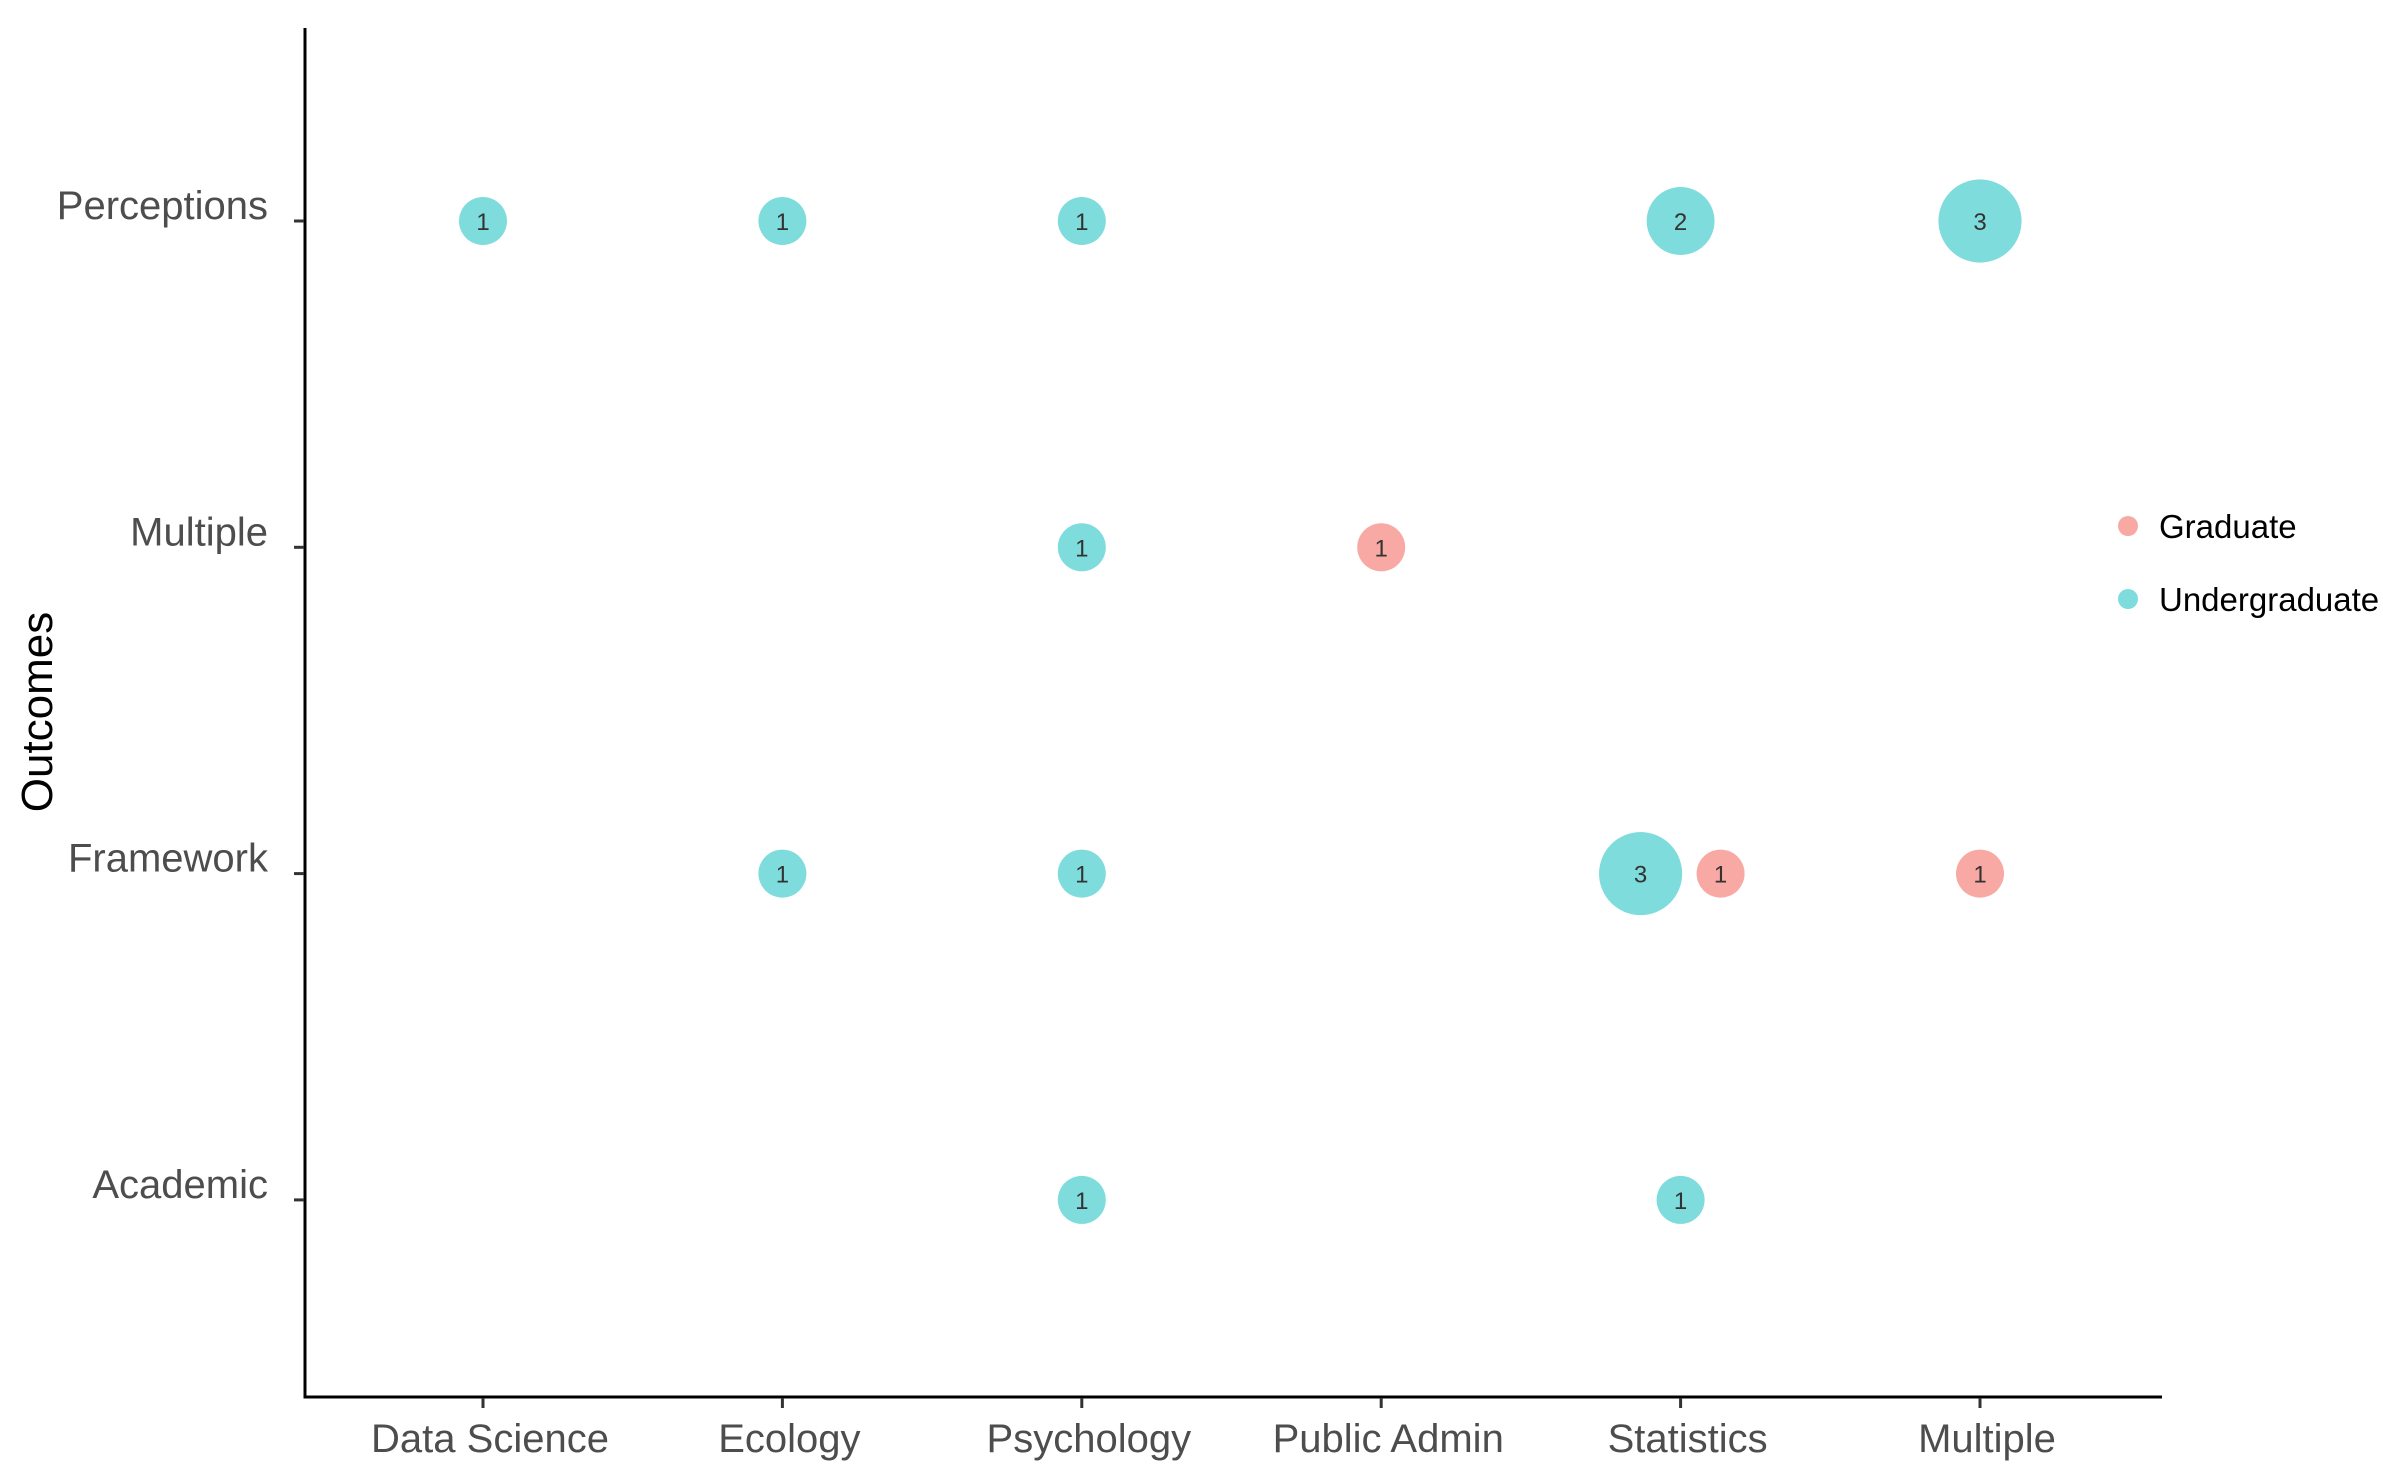  What do you see at coordinates (2248, 563) in the screenshot?
I see `legend: Graduate Undergraduate` at bounding box center [2248, 563].